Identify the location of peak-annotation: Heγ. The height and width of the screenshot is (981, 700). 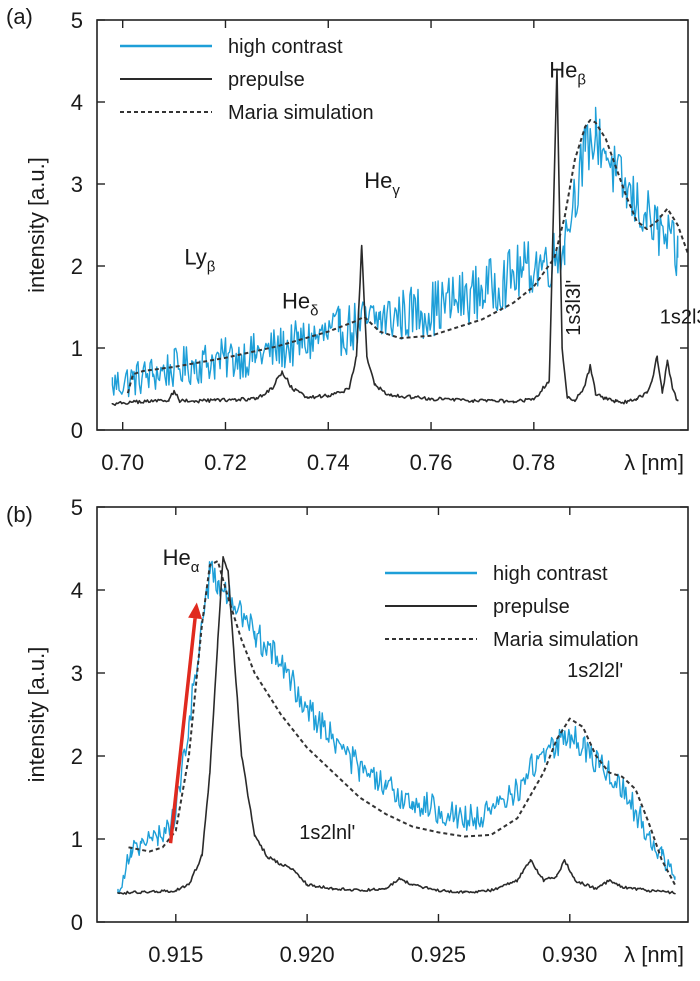
(382, 183).